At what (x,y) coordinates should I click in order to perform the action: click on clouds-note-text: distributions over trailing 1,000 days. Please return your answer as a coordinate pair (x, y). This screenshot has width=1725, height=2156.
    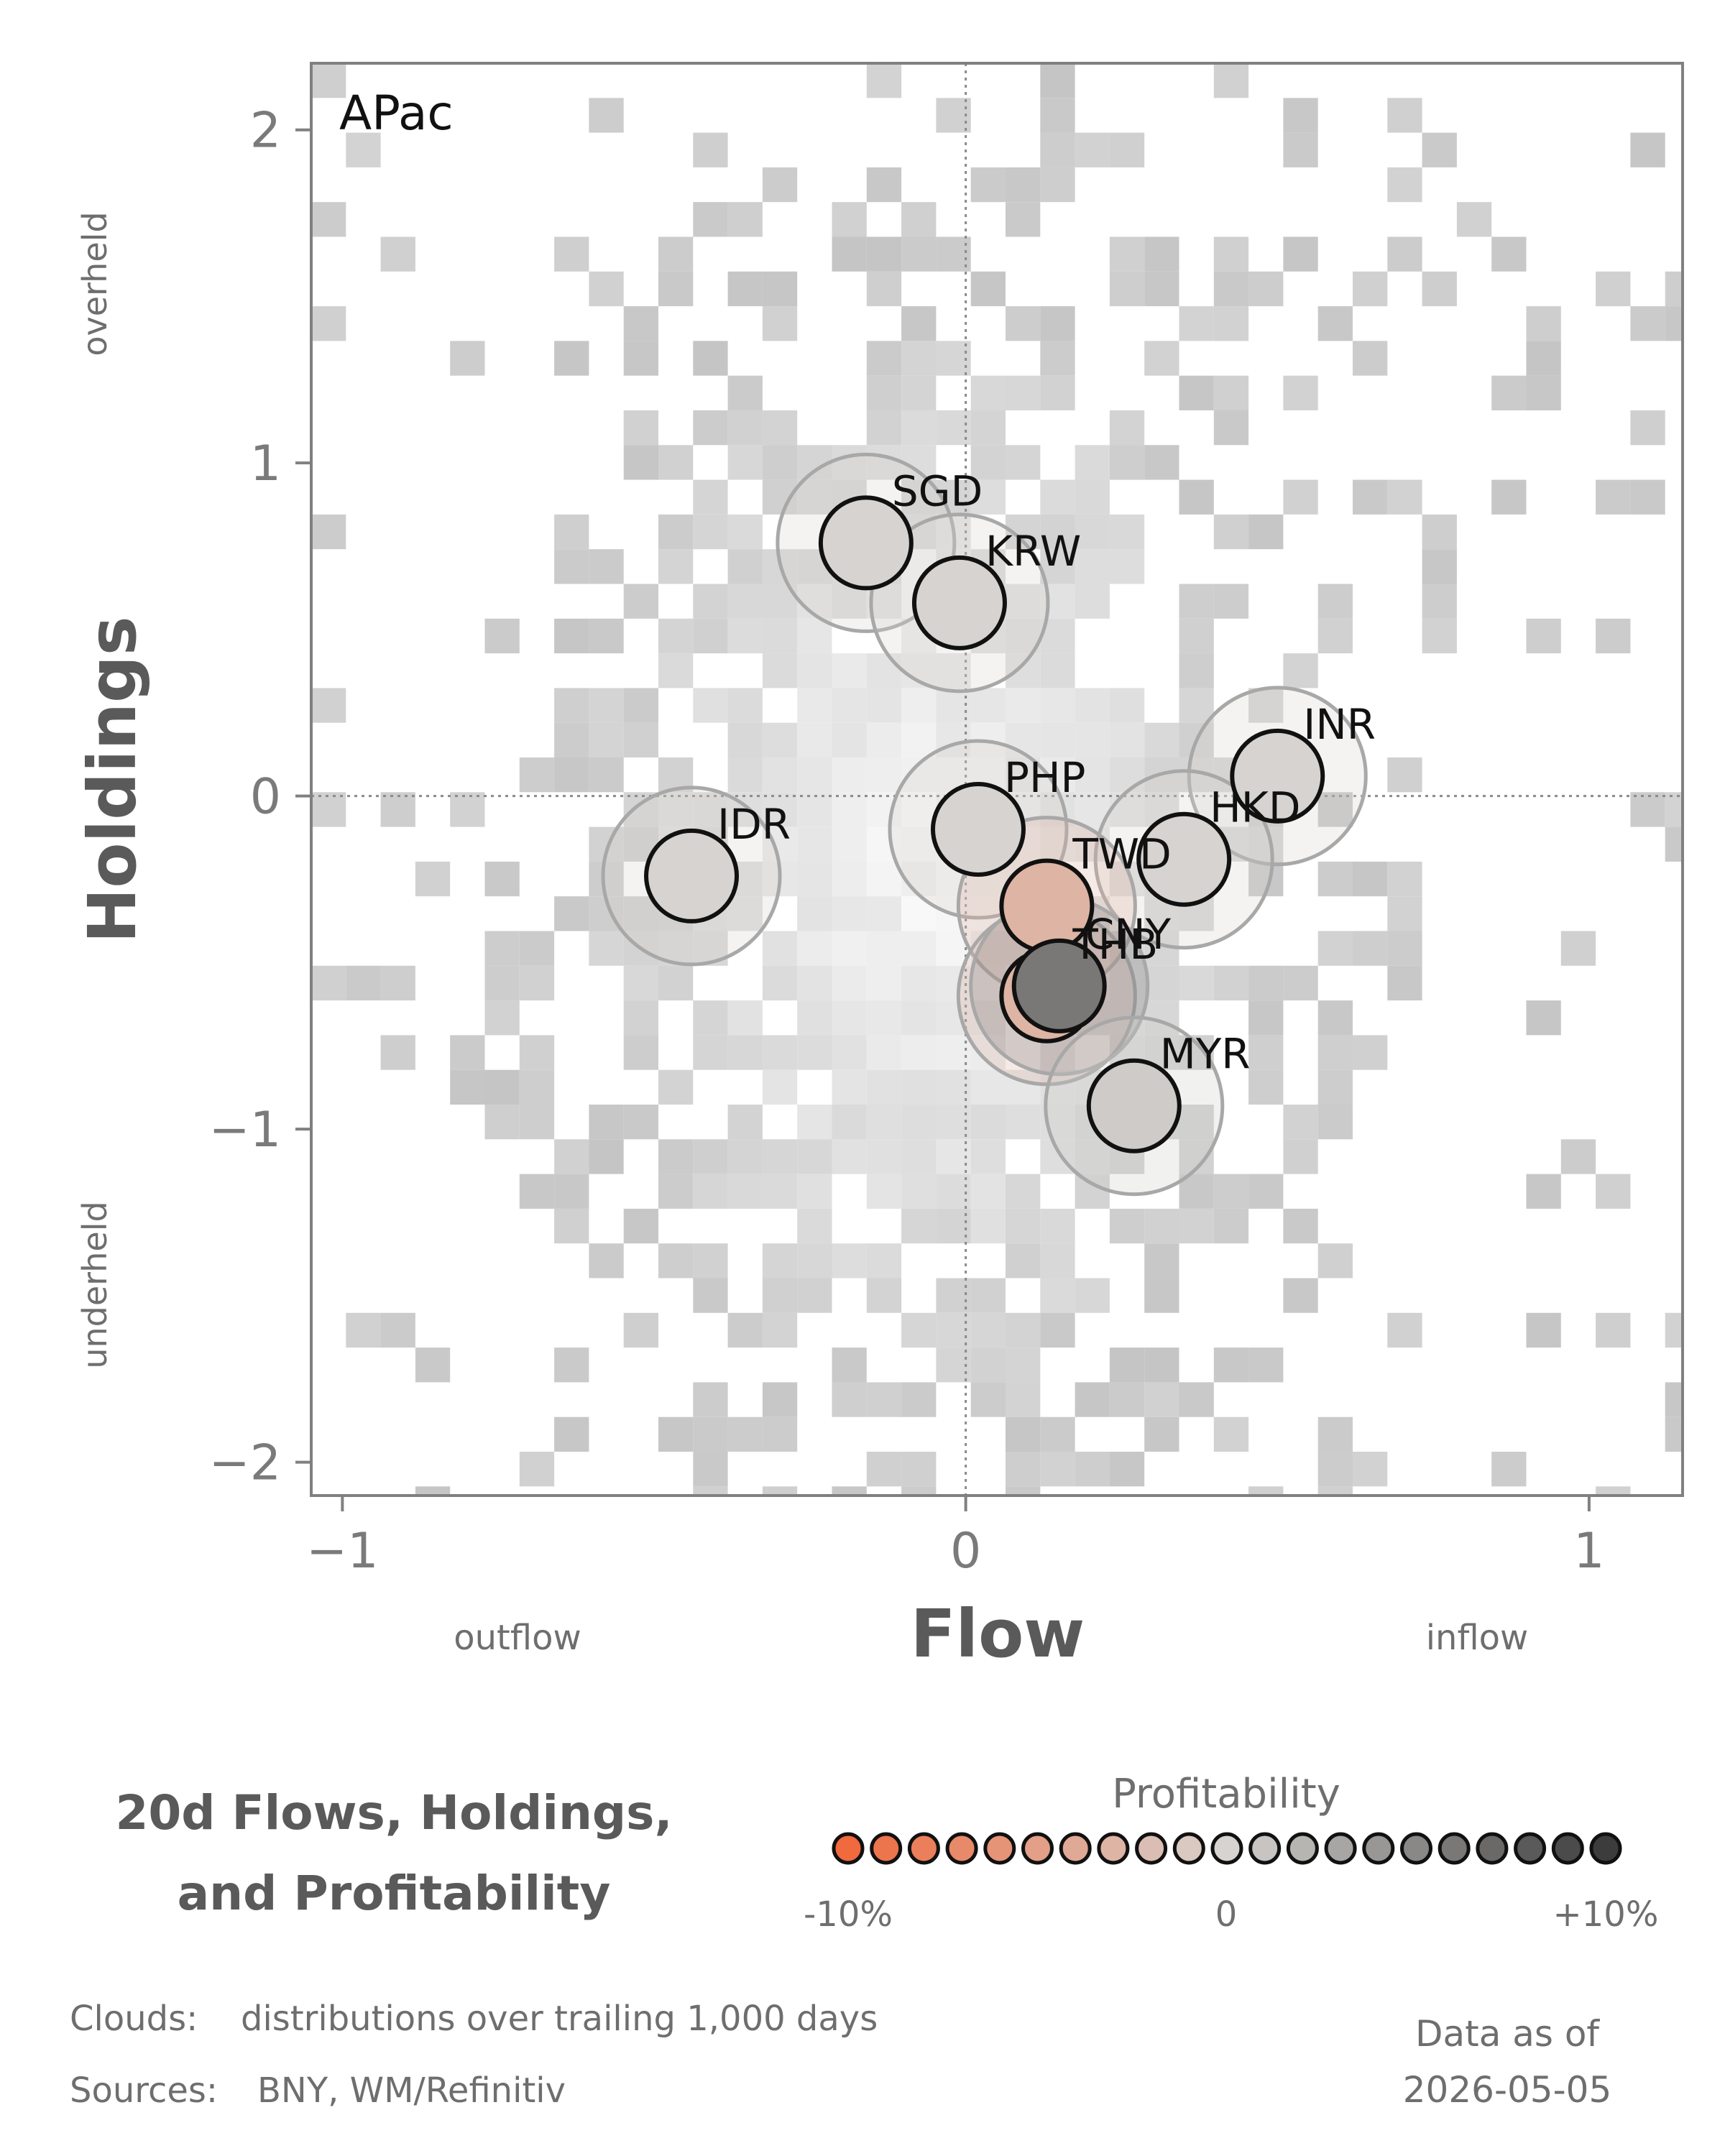
    Looking at the image, I should click on (559, 2019).